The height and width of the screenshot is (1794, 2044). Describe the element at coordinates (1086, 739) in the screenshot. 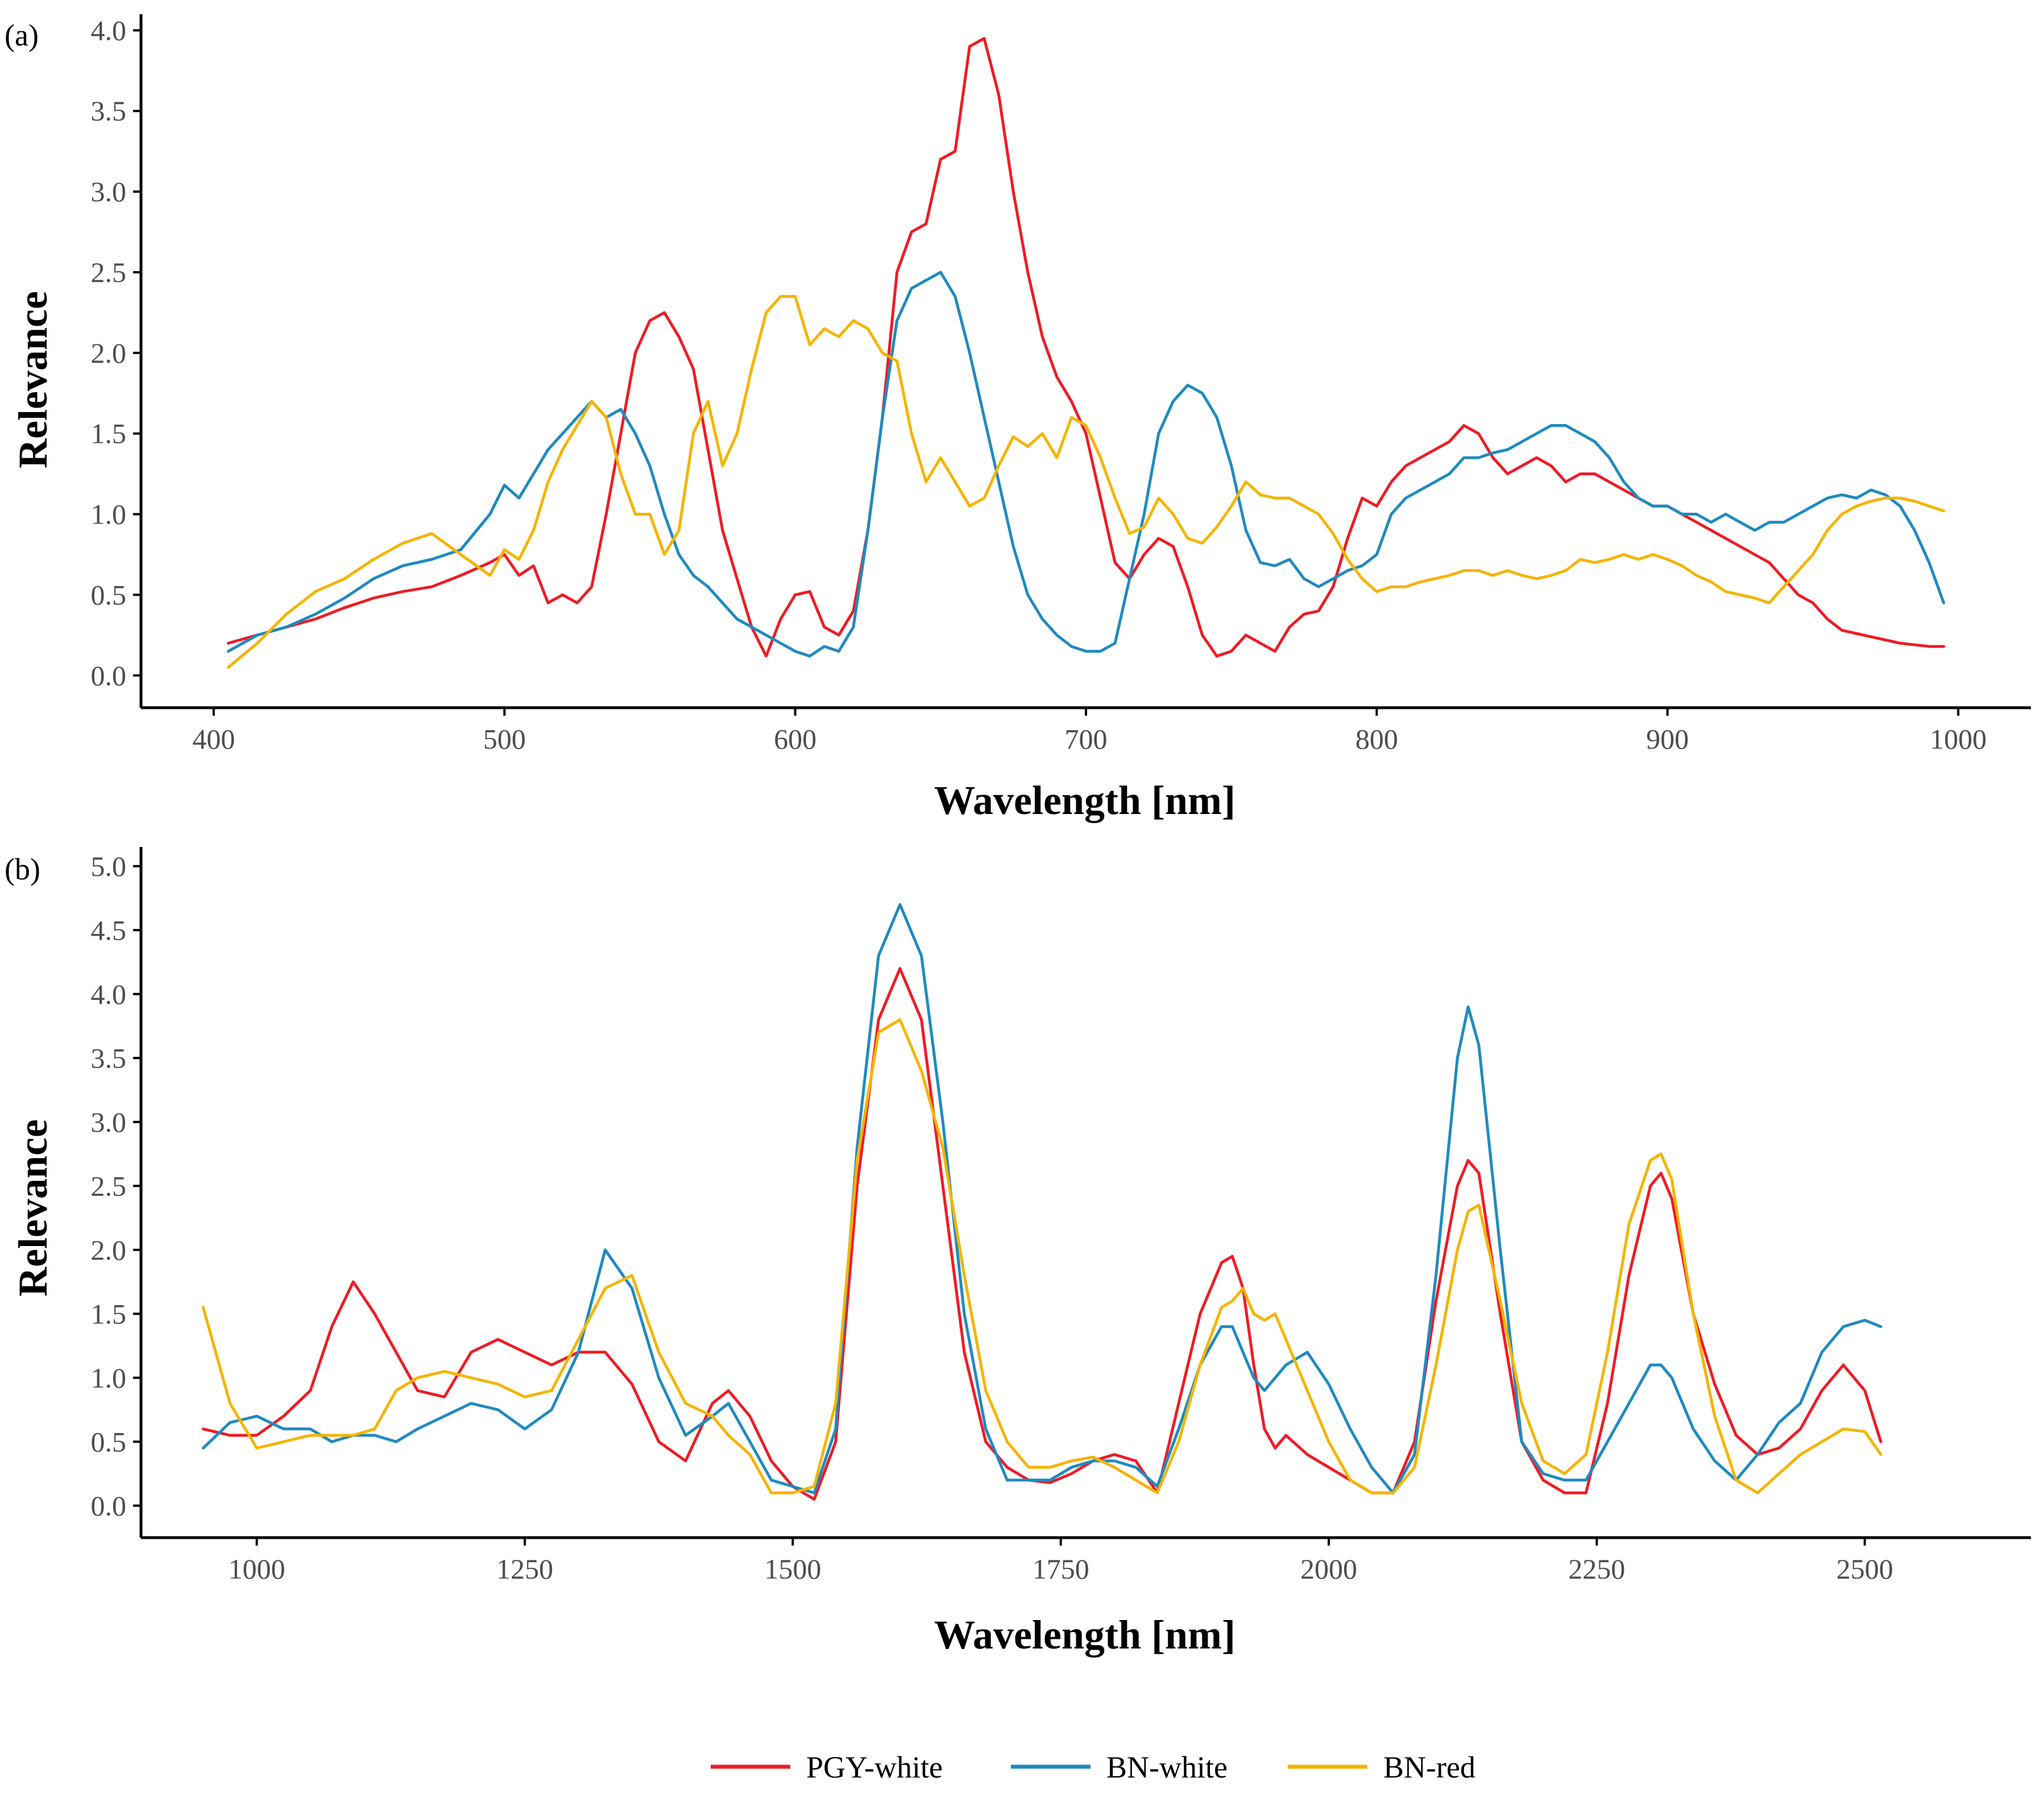

I see `panel-a-x-tick-label: 700` at that location.